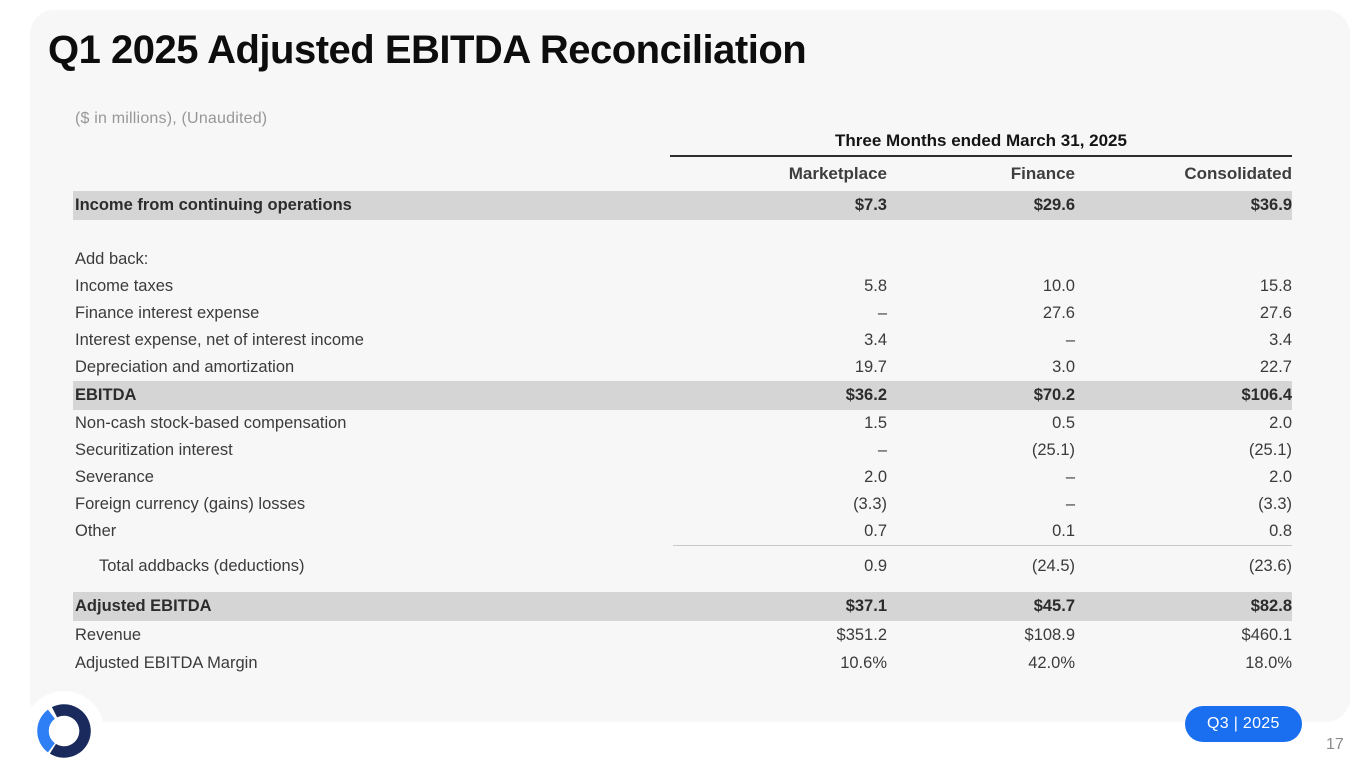 The height and width of the screenshot is (773, 1365). Describe the element at coordinates (682, 606) in the screenshot. I see `table-row-adjusted-ebitda: Adjusted EBITDA $37.1 $45.7 $82.8` at that location.